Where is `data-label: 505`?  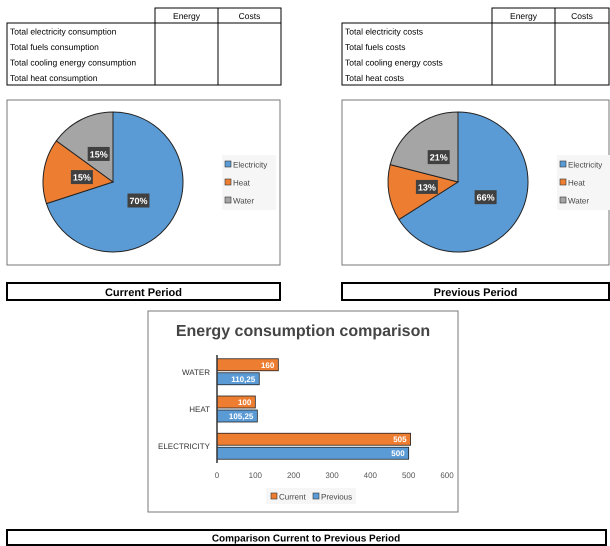 data-label: 505 is located at coordinates (400, 439).